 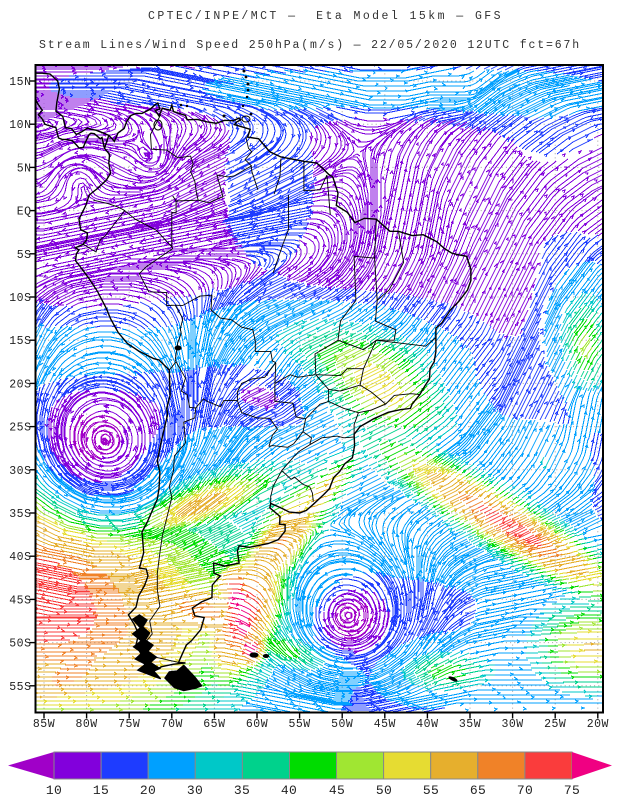 What do you see at coordinates (20, 125) in the screenshot?
I see `svg-text: 10N` at bounding box center [20, 125].